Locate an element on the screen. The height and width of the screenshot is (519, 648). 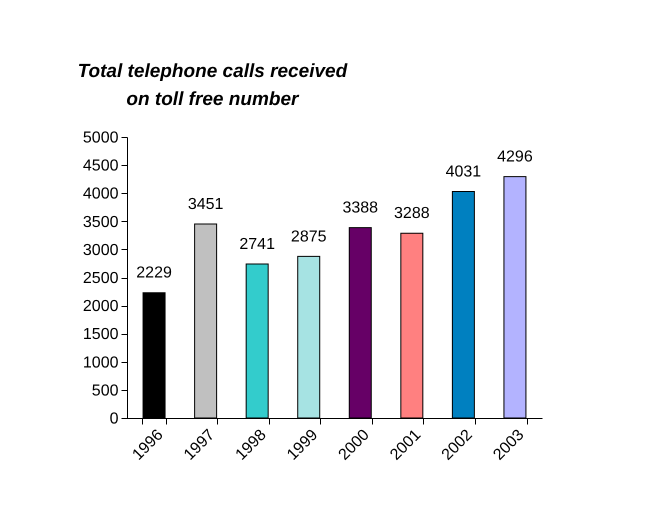
chart-title: Total telephone calls received on toll free number is located at coordinates (213, 85).